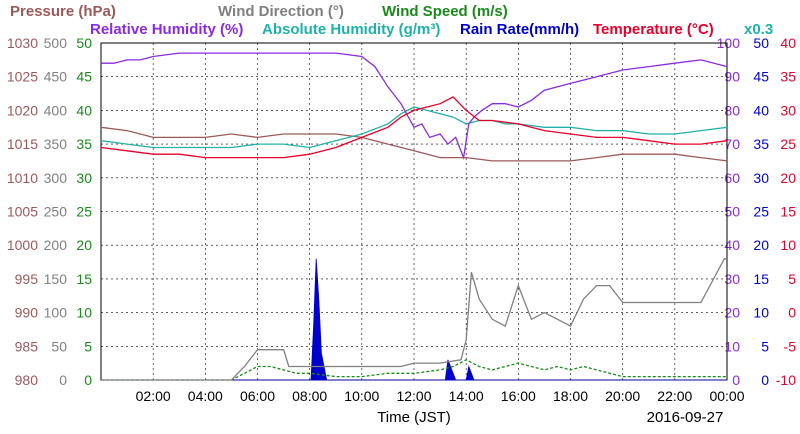  Describe the element at coordinates (792, 279) in the screenshot. I see `temperature-tick-label: 5` at that location.